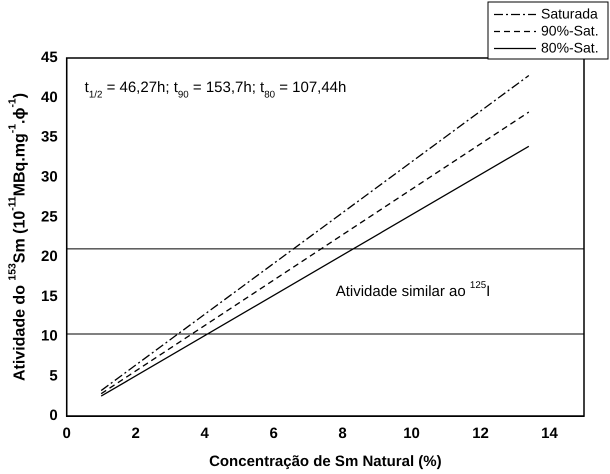 The height and width of the screenshot is (474, 610). What do you see at coordinates (135, 433) in the screenshot?
I see `x-tick-label: 2` at bounding box center [135, 433].